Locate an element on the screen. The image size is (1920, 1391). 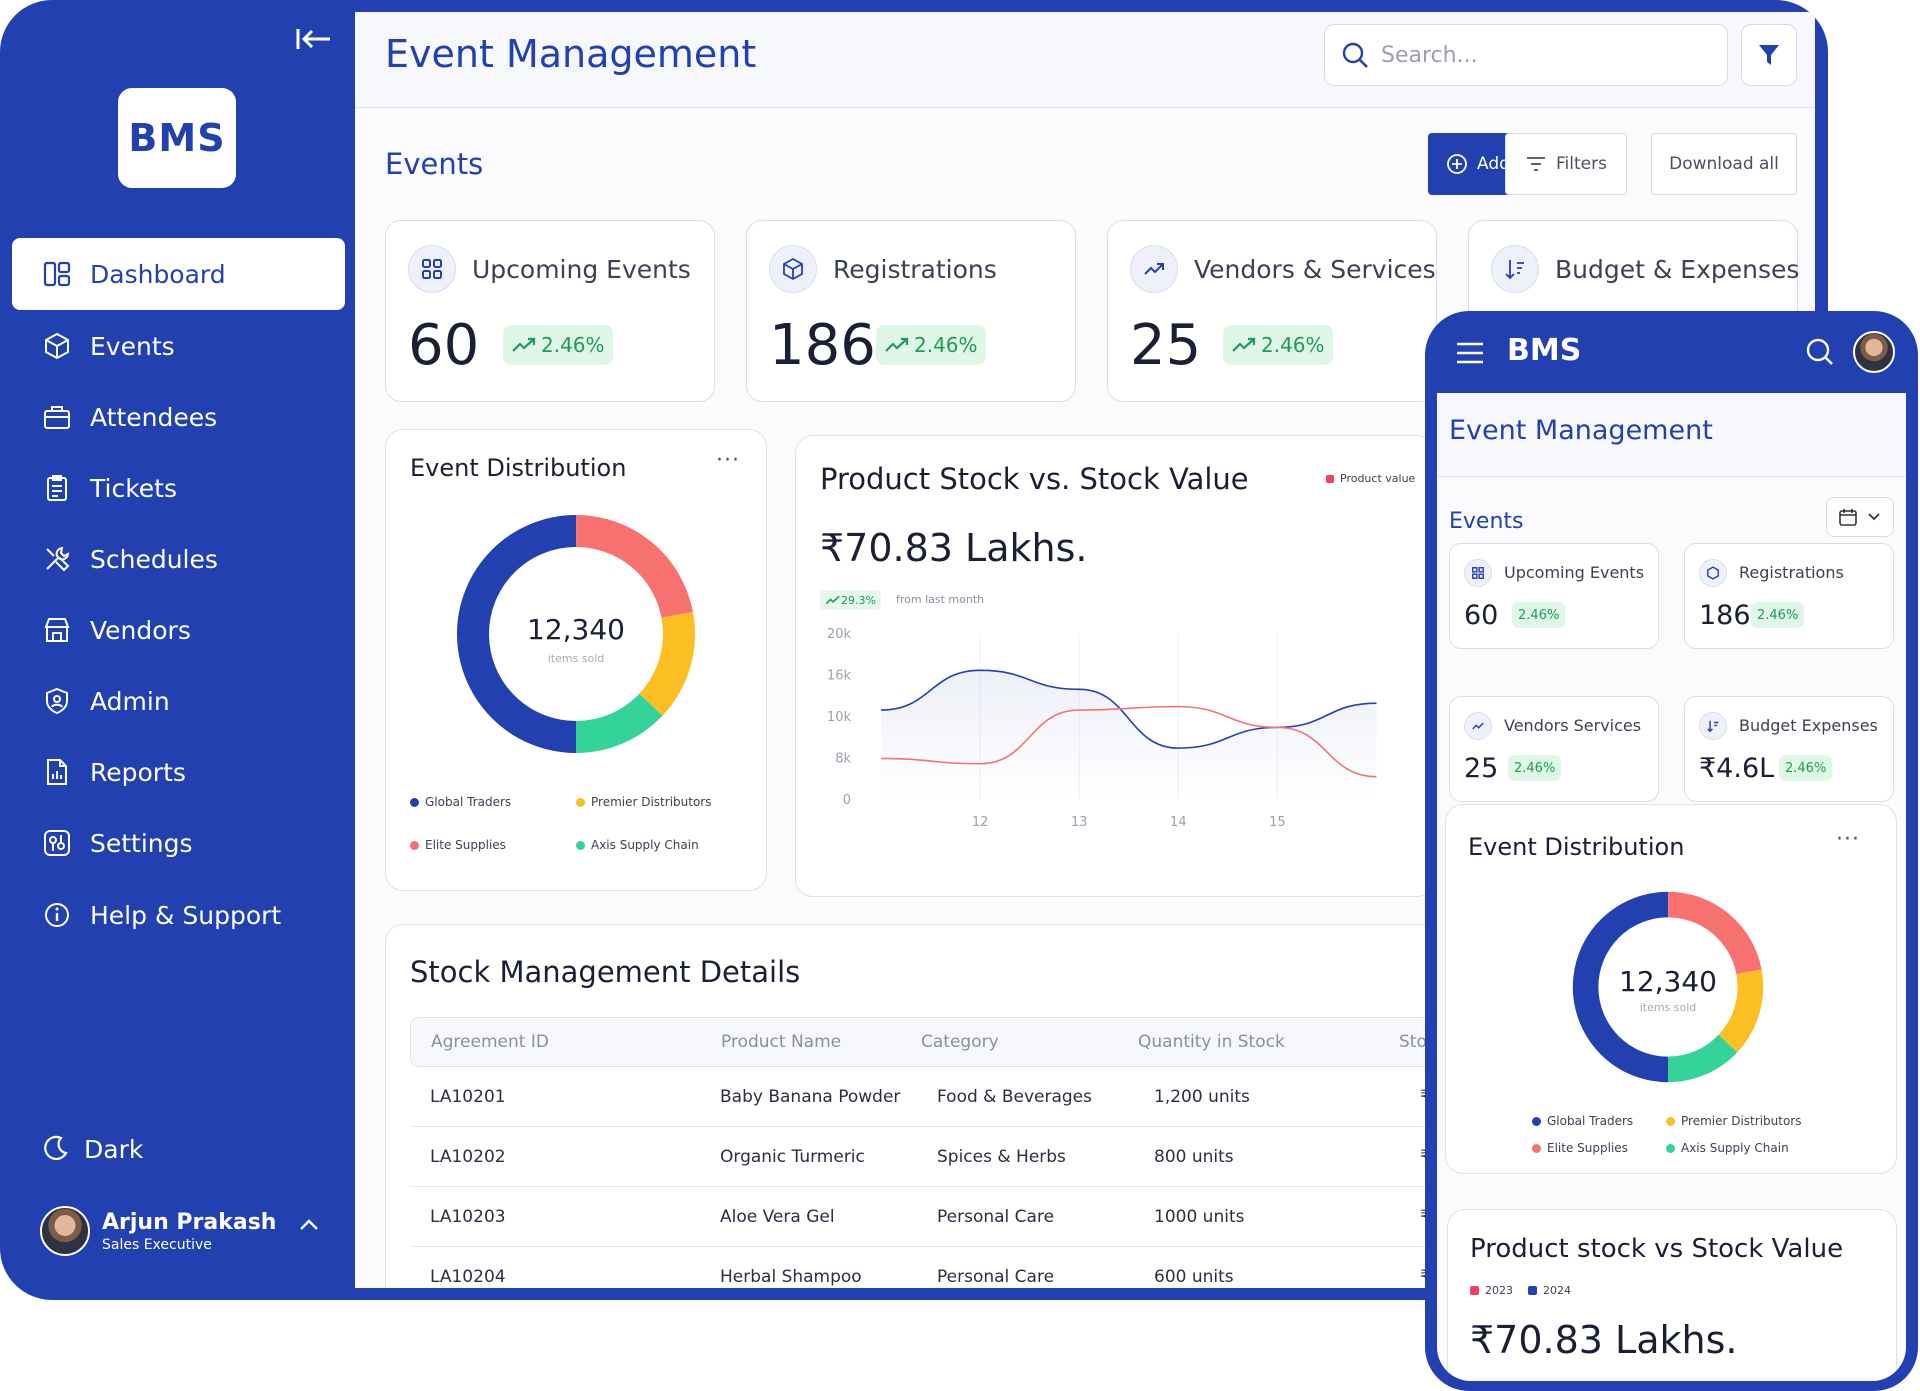
sidebar-item-label: Events is located at coordinates (132, 346).